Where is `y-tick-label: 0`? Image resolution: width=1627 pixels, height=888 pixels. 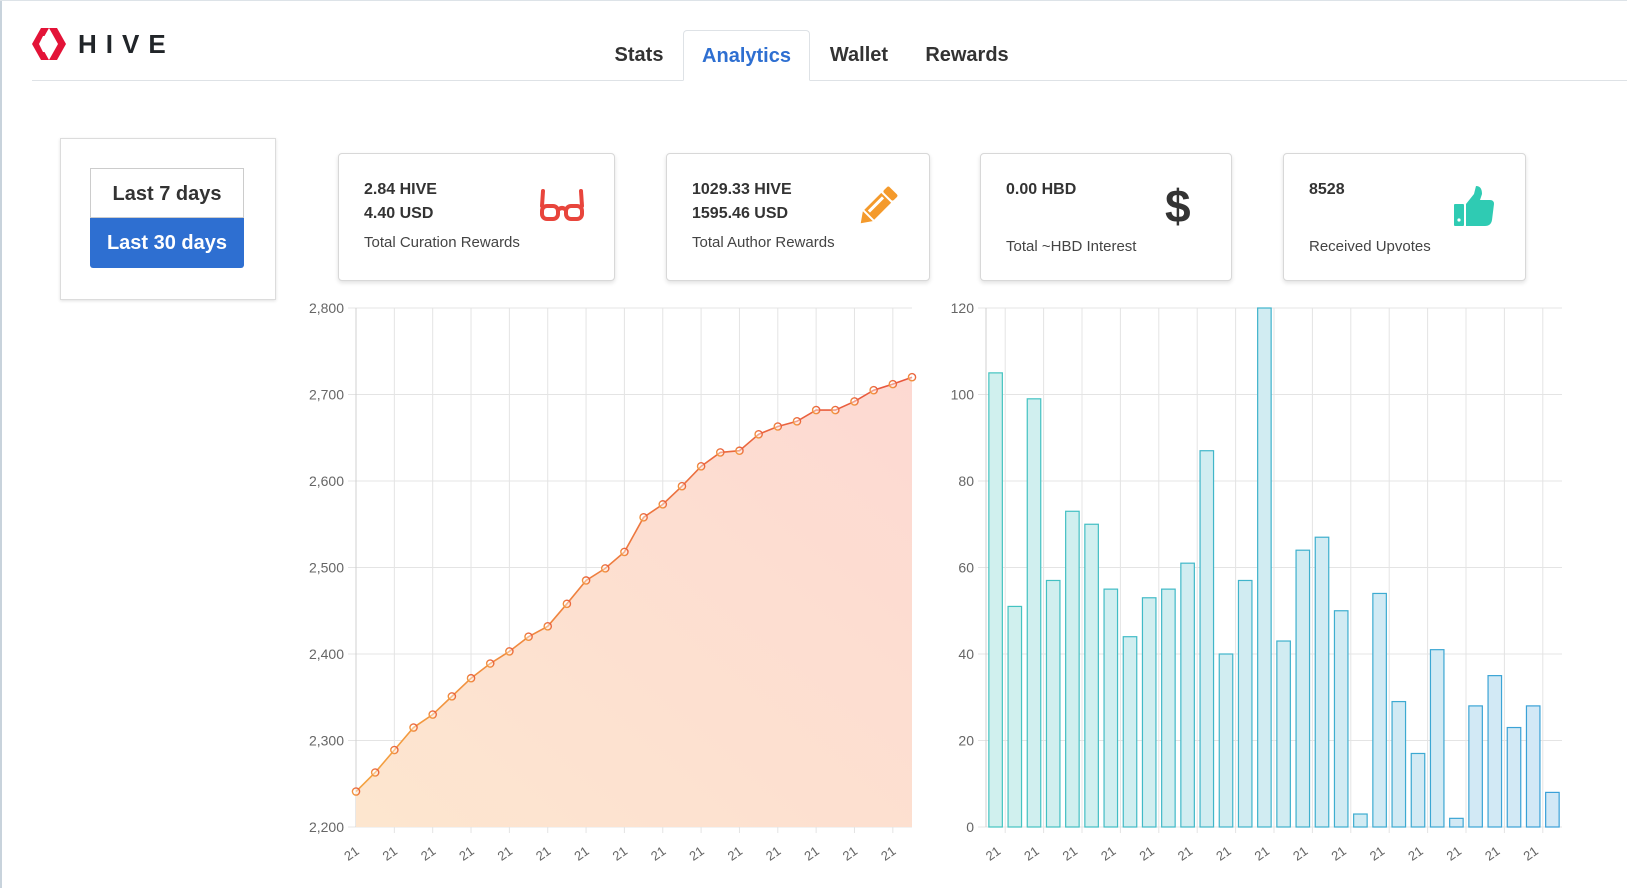
y-tick-label: 0 is located at coordinates (970, 827).